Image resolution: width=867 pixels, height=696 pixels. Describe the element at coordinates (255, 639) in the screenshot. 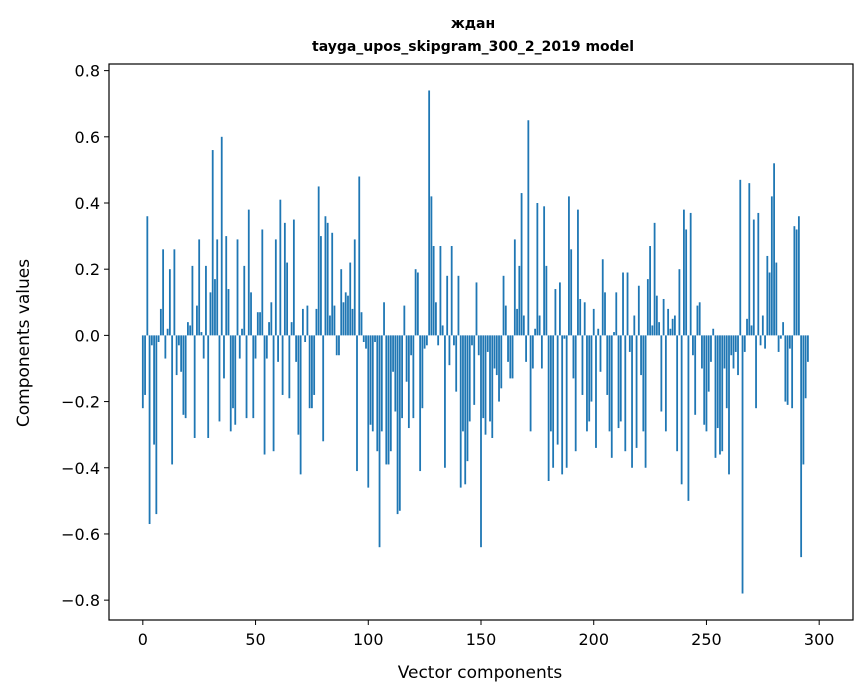

I see `x-tick-label: 50` at that location.